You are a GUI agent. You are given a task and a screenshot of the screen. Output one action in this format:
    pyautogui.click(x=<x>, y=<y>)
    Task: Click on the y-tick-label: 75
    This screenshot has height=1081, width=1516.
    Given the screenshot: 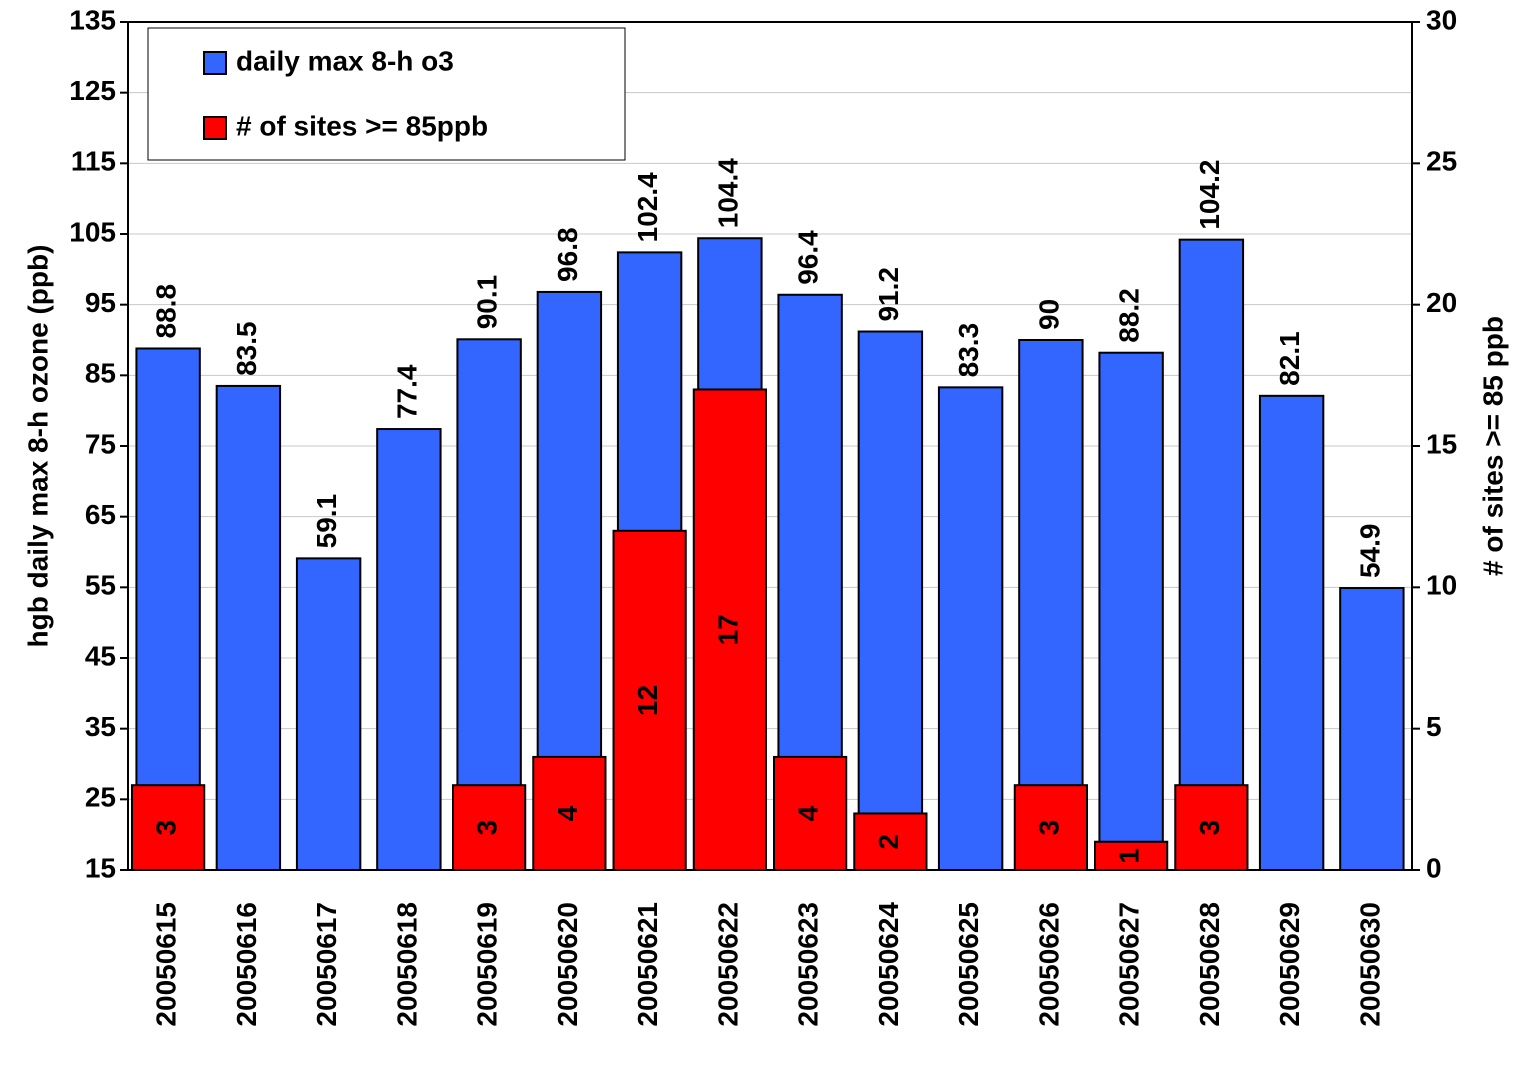 What is the action you would take?
    pyautogui.click(x=100, y=443)
    